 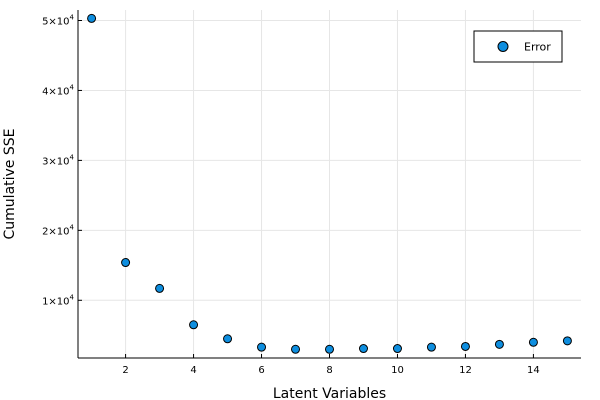 What do you see at coordinates (329, 370) in the screenshot?
I see `x-tick-label: 8` at bounding box center [329, 370].